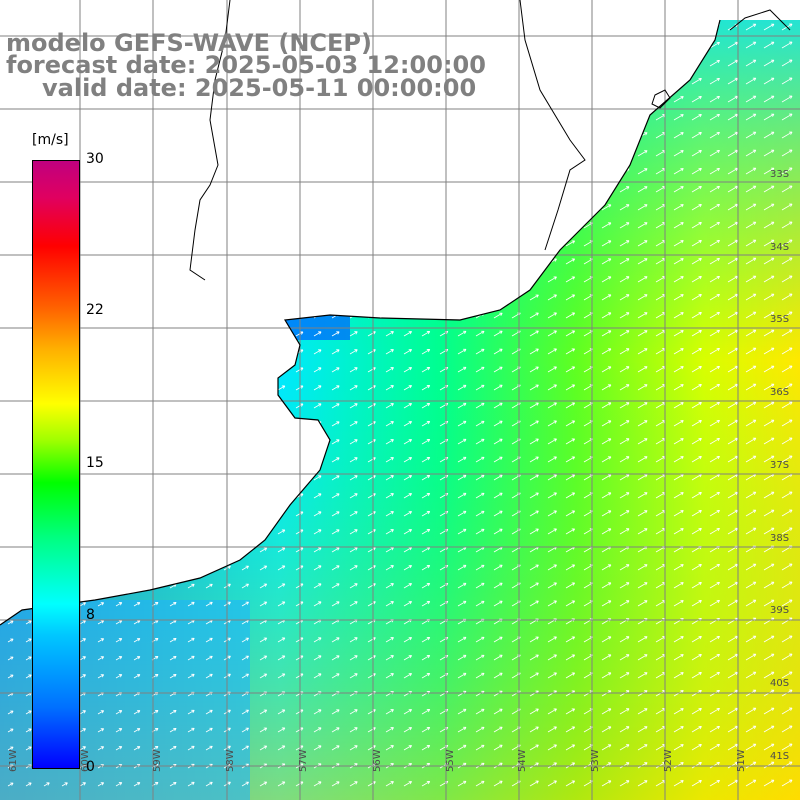  I want to click on latitude-label: 35S, so click(779, 319).